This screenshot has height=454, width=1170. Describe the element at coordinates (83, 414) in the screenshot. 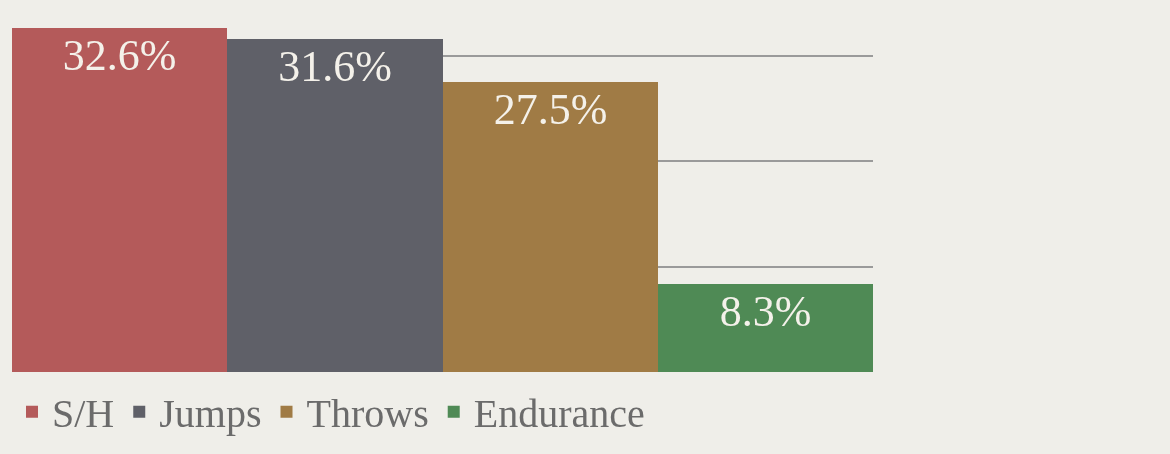

I see `legend-label: S/H` at that location.